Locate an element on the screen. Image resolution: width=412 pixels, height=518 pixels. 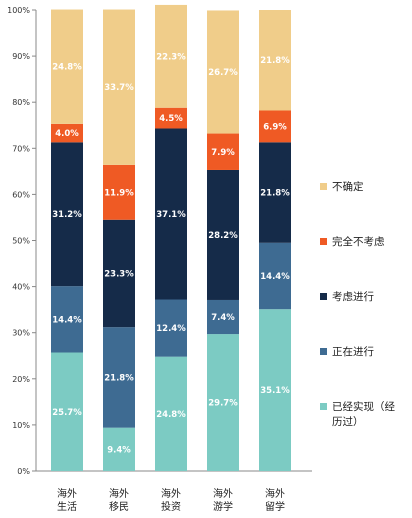
data-label: 37.1% is located at coordinates (171, 215).